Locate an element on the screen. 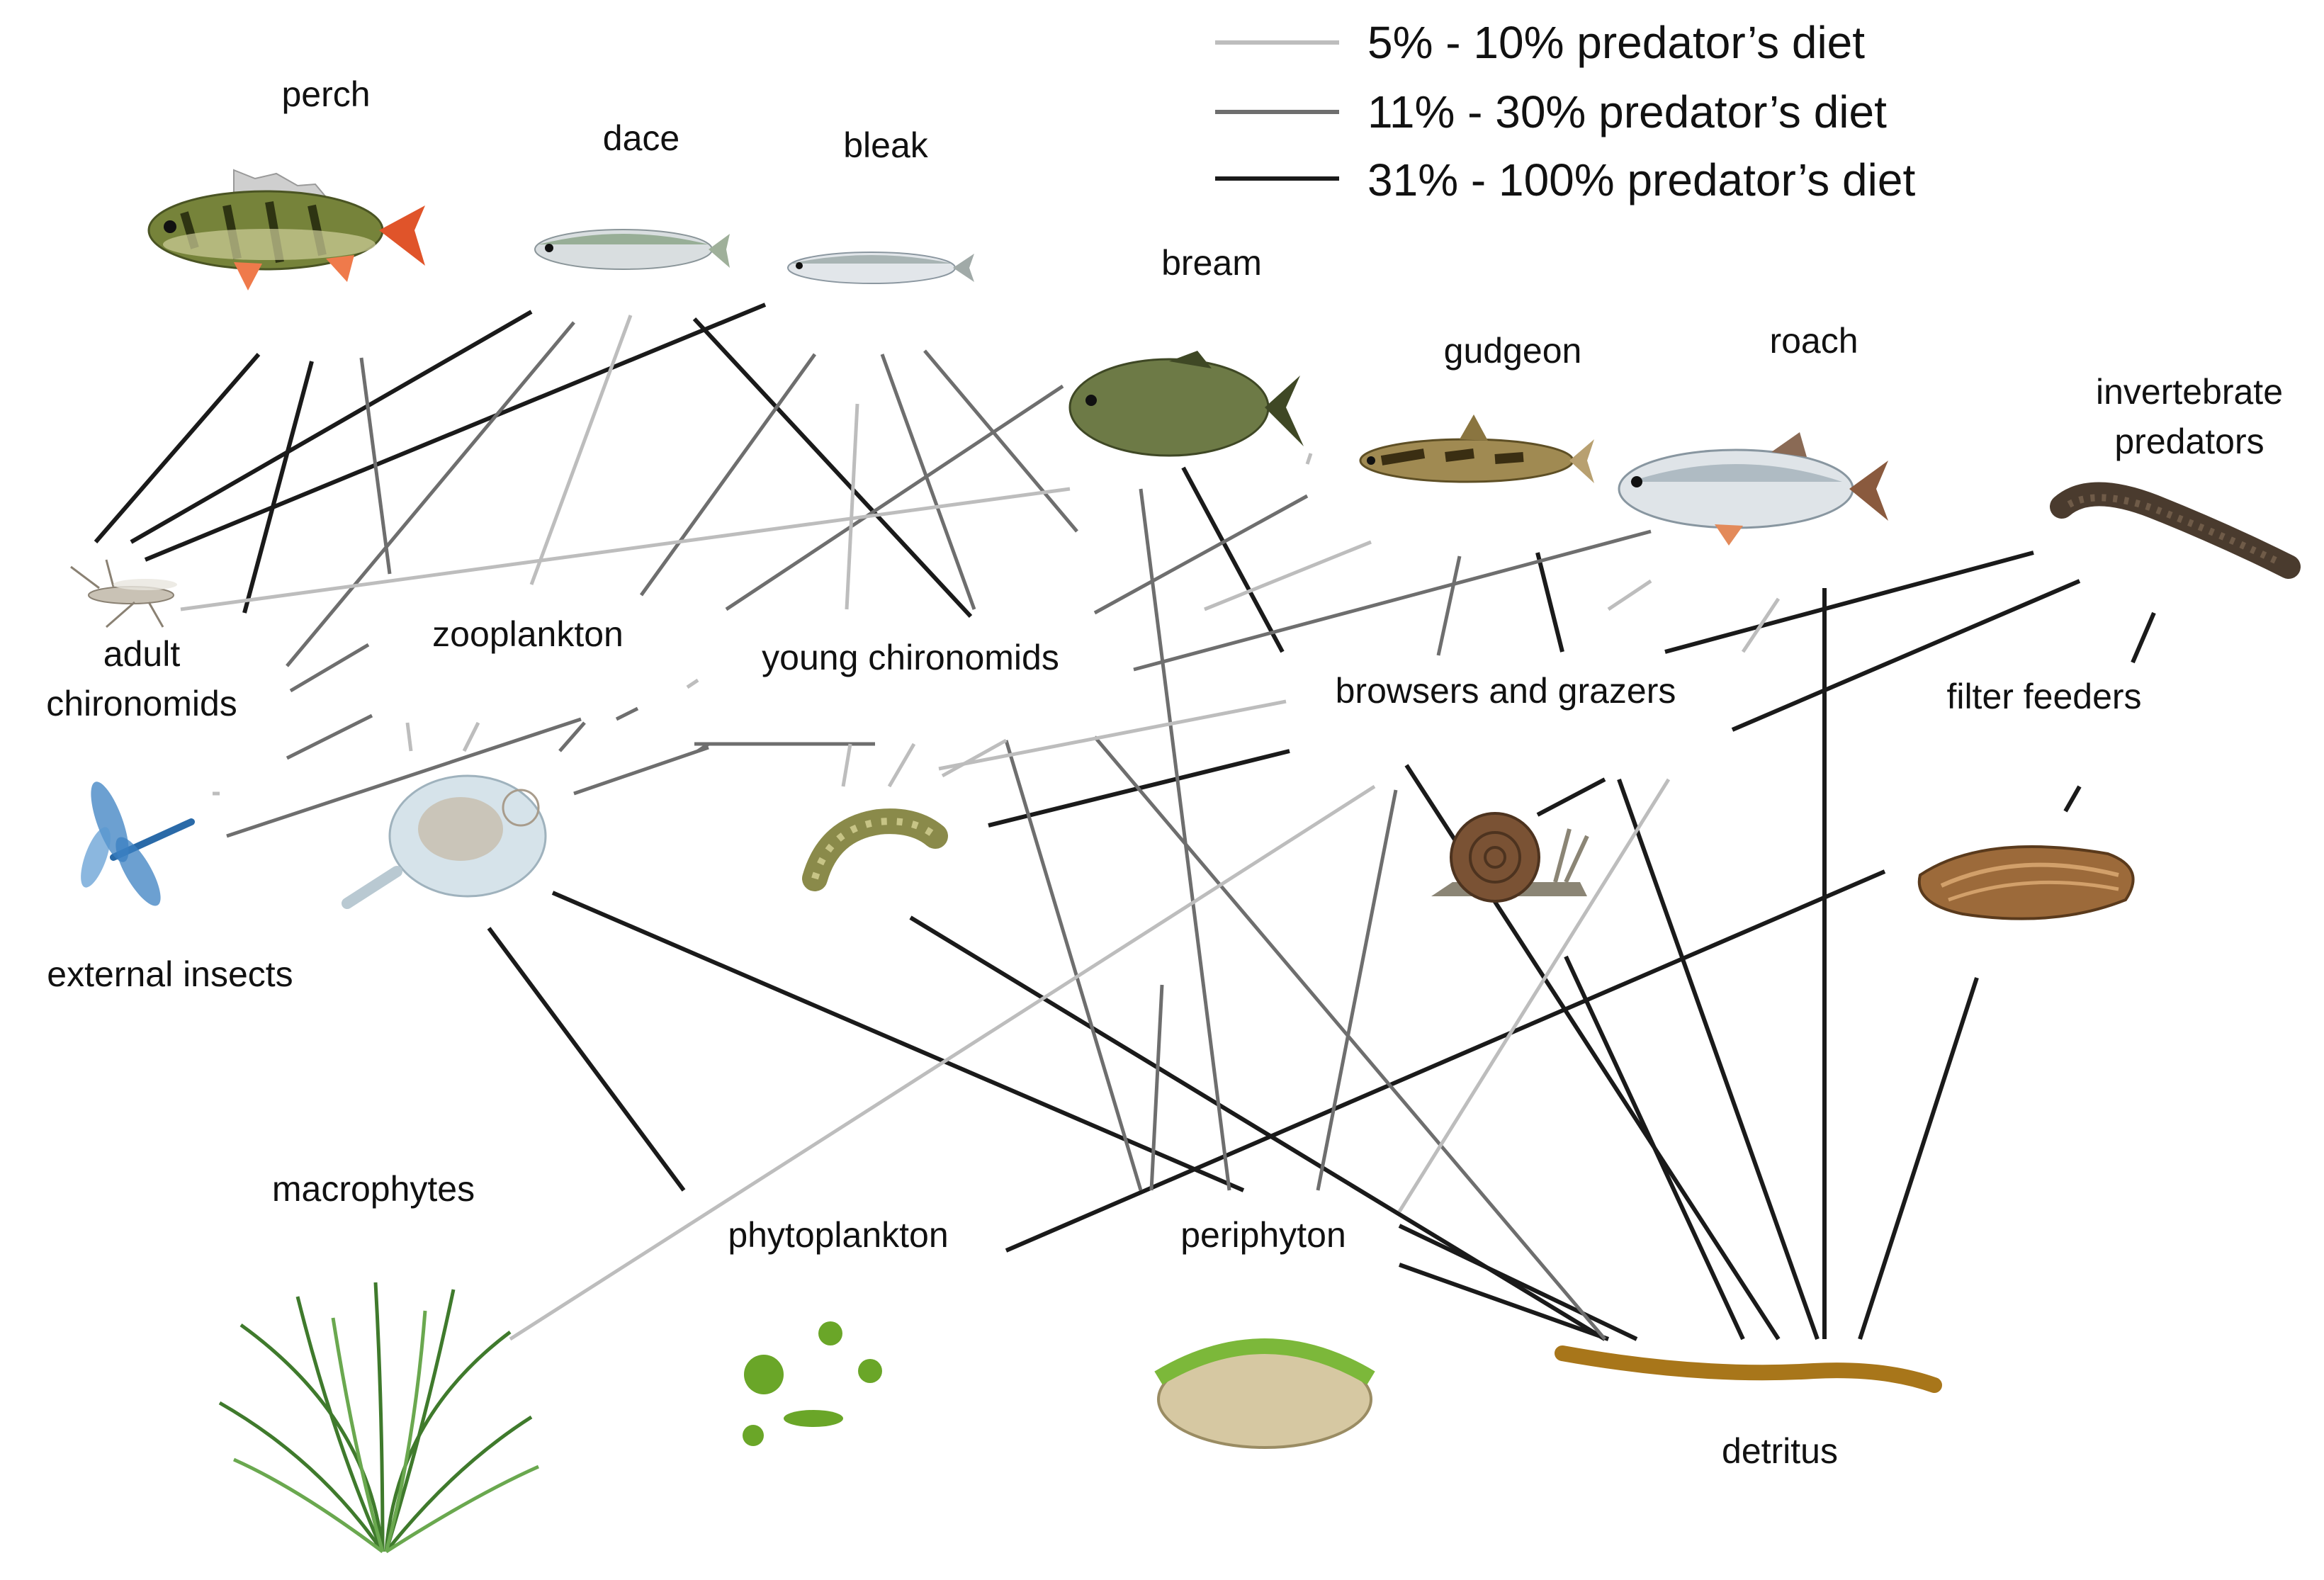  label-macrophytes: macrophytes is located at coordinates (374, 1189).